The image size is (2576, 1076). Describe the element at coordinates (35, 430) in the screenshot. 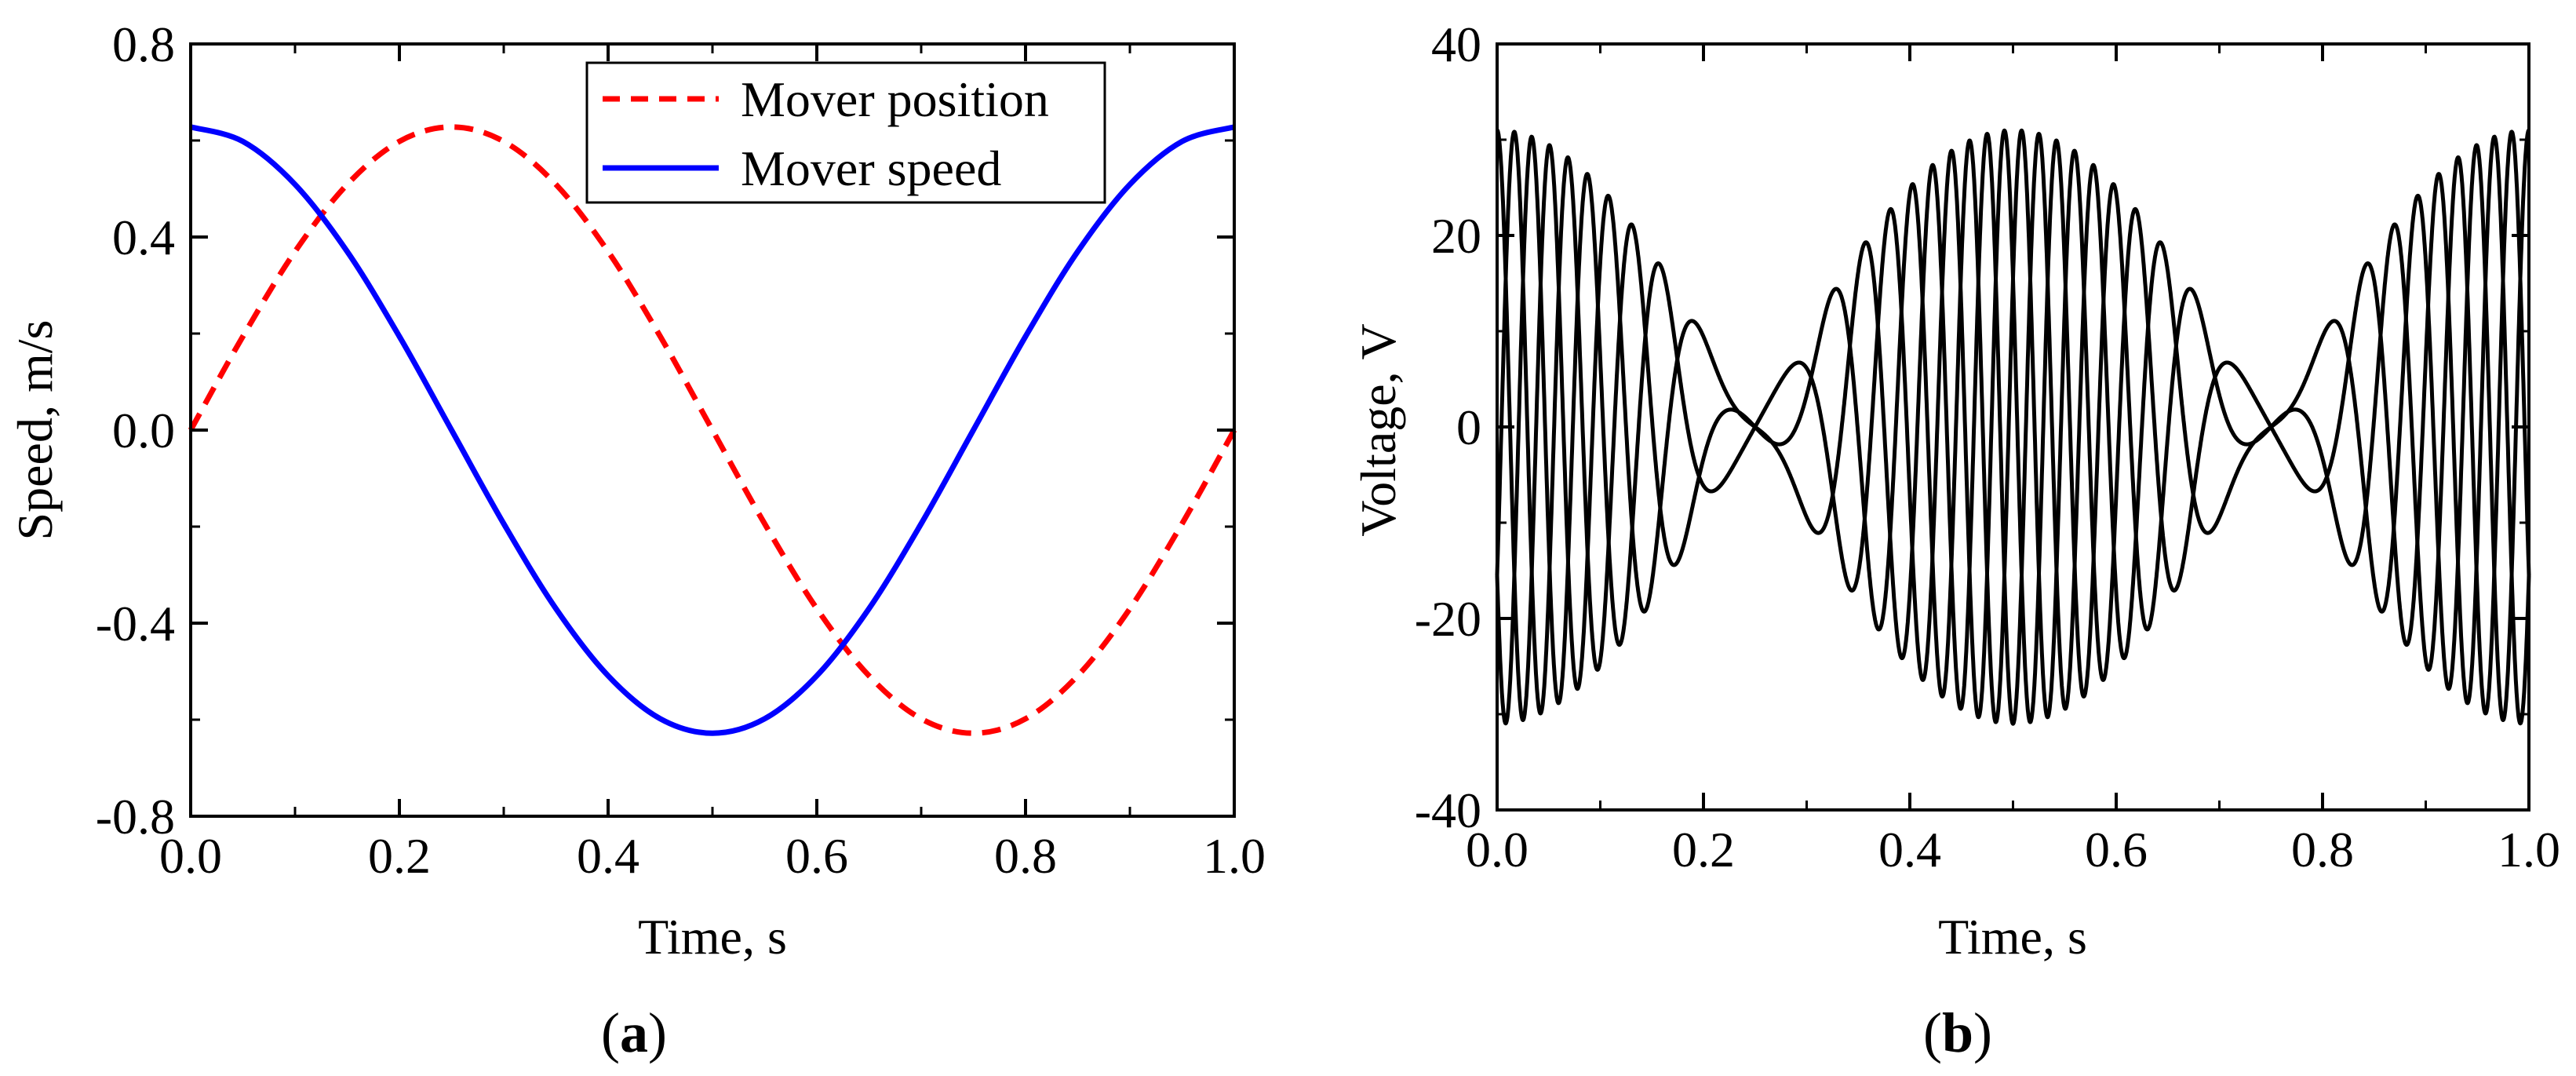

I see `panel-a-y-axis-title: Speed, m/s` at that location.